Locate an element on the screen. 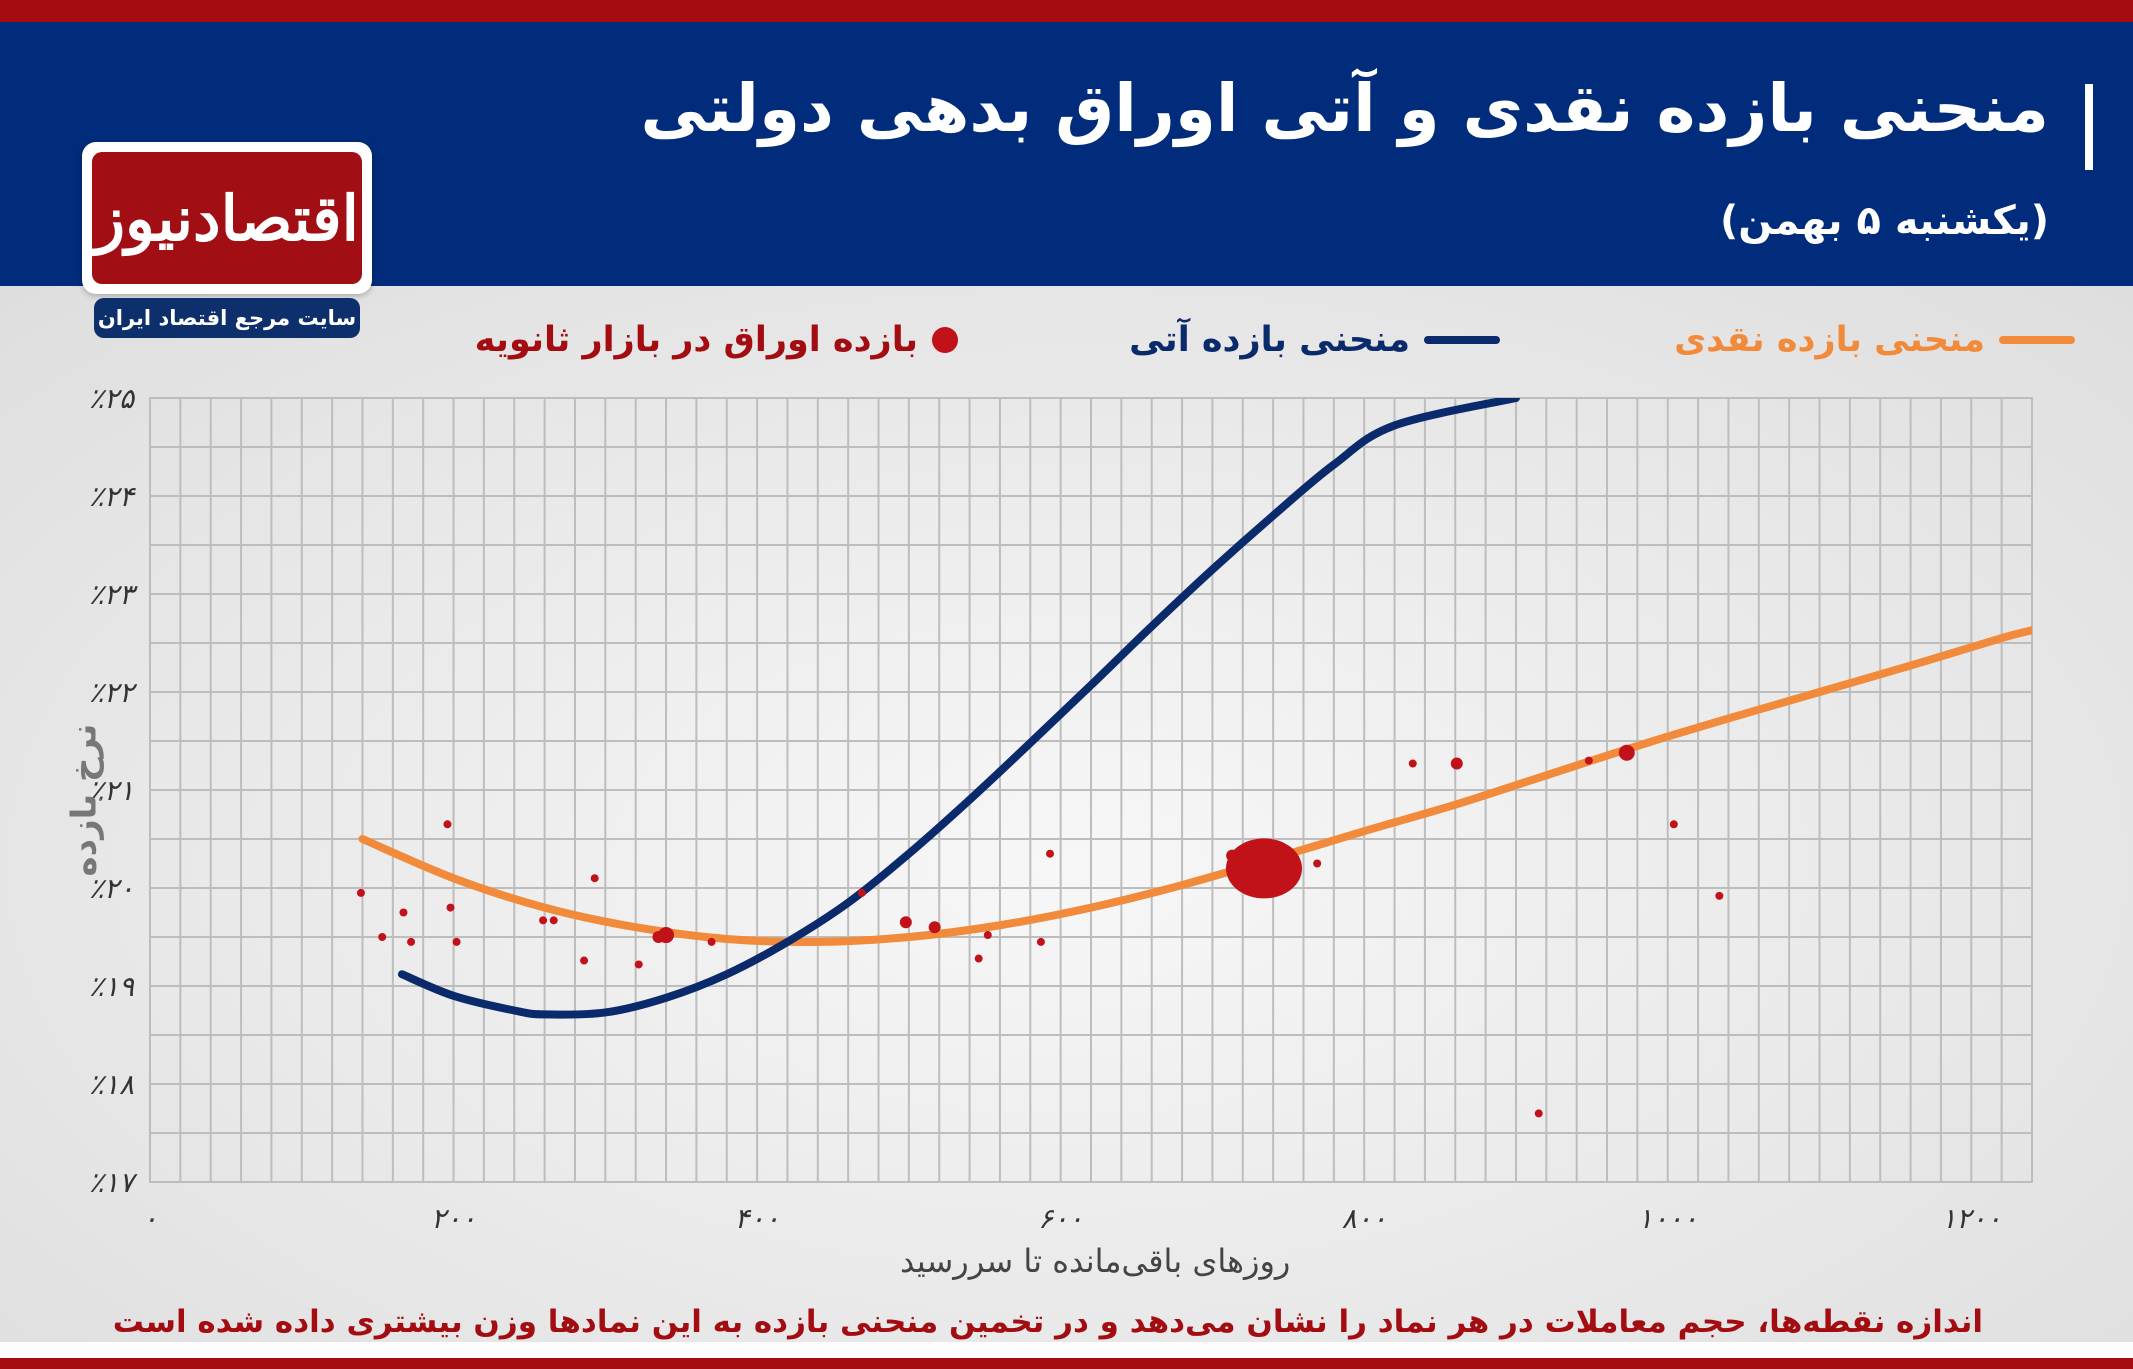 This screenshot has height=1369, width=2133. bottom-accent-bar is located at coordinates (1066, 1363).